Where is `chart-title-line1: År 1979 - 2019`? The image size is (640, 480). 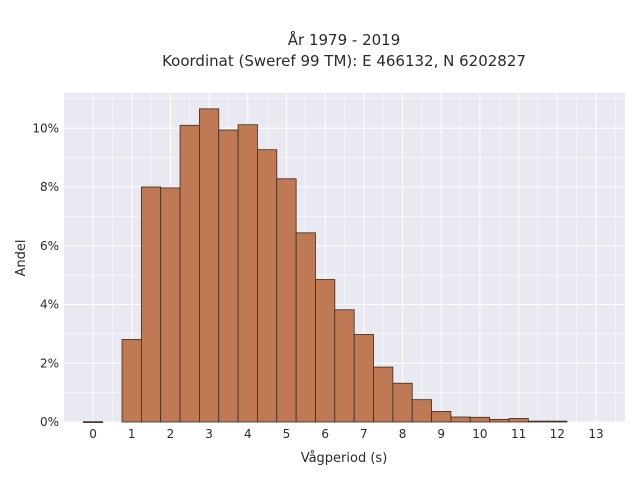 chart-title-line1: År 1979 - 2019 is located at coordinates (344, 39).